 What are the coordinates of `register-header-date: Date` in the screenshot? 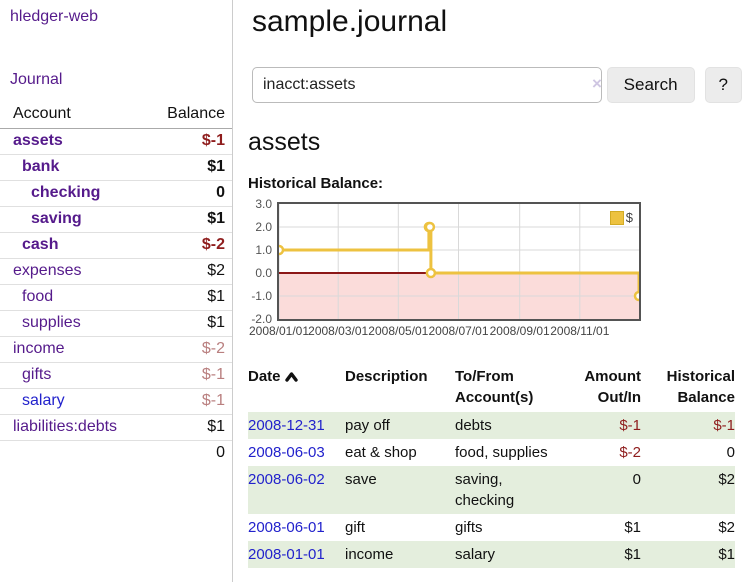 It's located at (296, 388).